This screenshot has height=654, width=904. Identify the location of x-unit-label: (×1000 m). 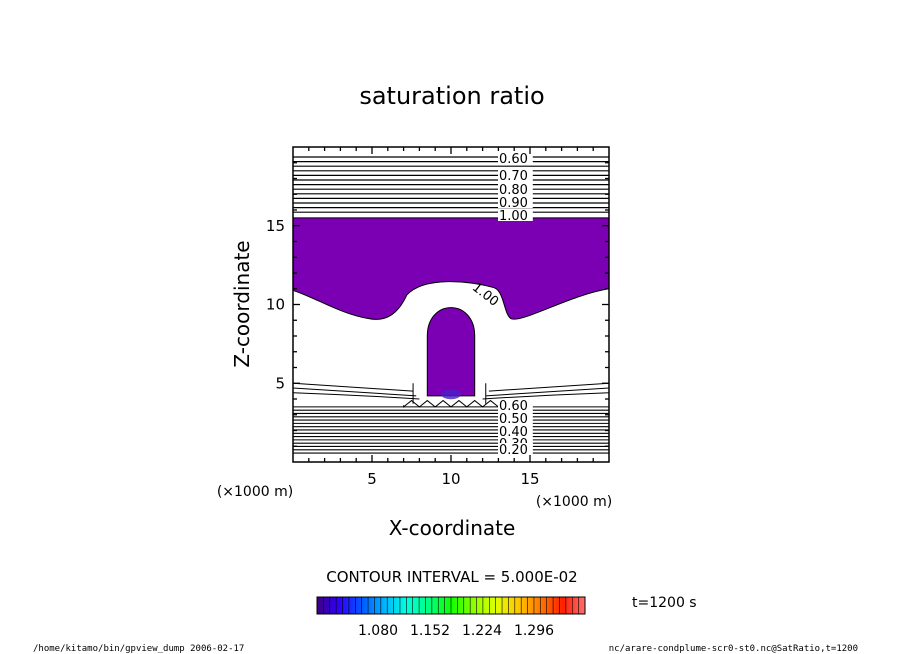
(574, 502).